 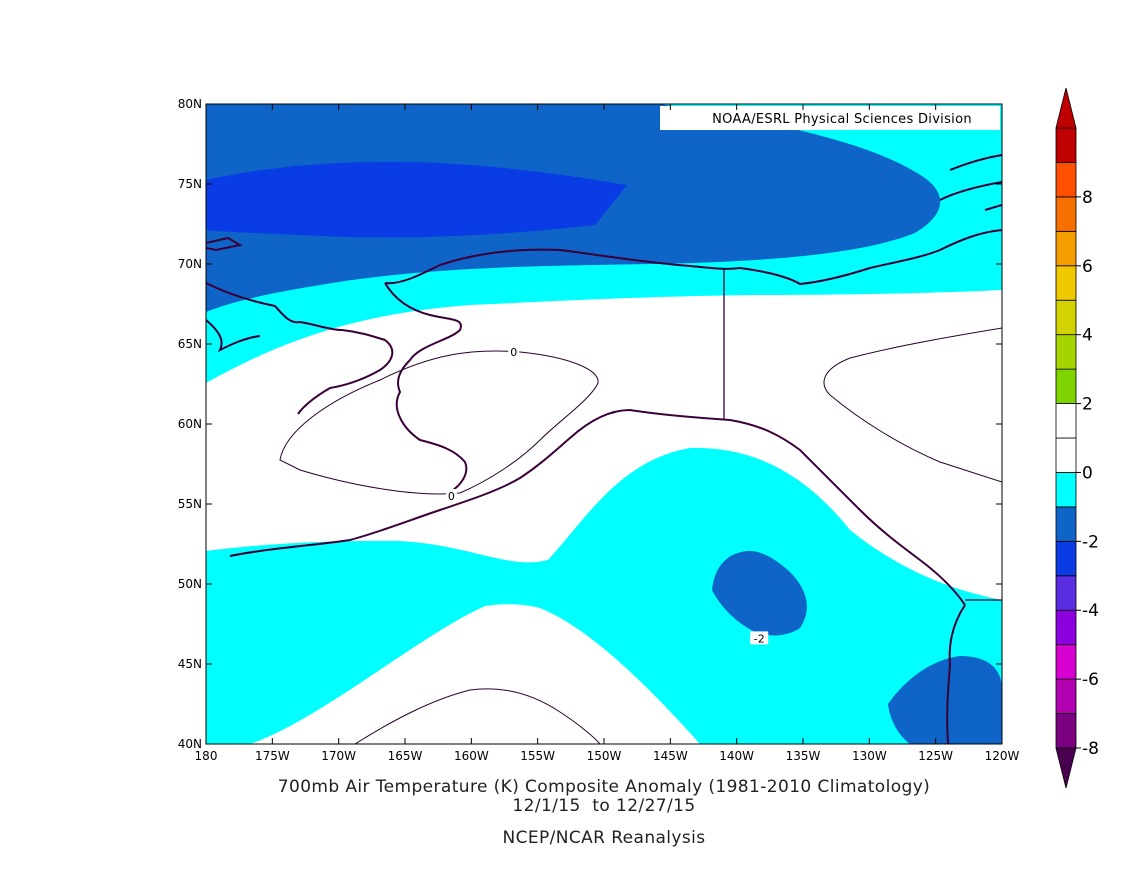 I want to click on contour-label: -2, so click(x=759, y=638).